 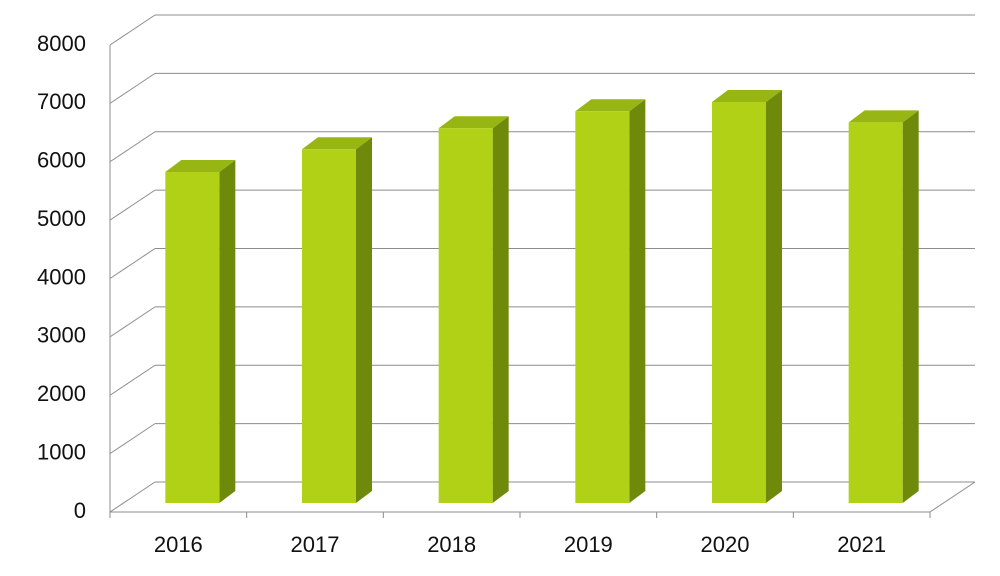 I want to click on y-tick-label: 5000, so click(x=61, y=218).